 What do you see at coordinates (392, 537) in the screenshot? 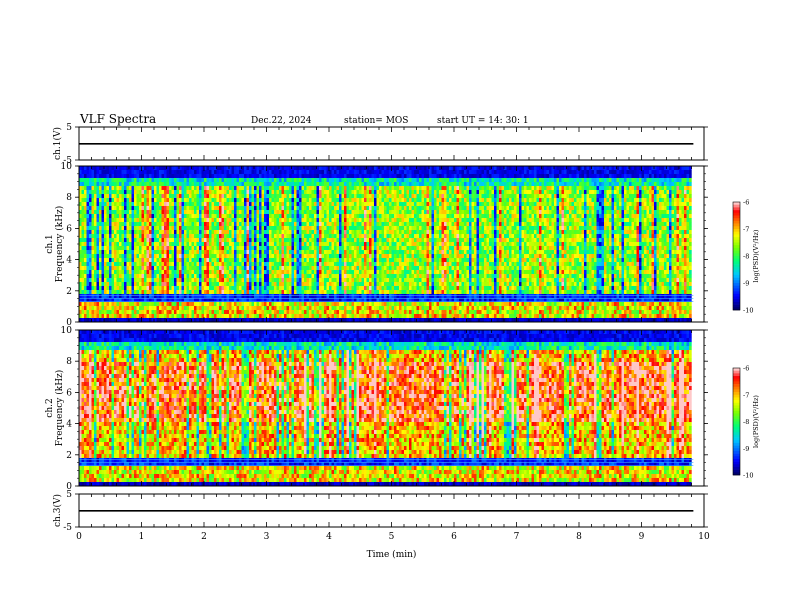
I see `x-tick-label: 5` at bounding box center [392, 537].